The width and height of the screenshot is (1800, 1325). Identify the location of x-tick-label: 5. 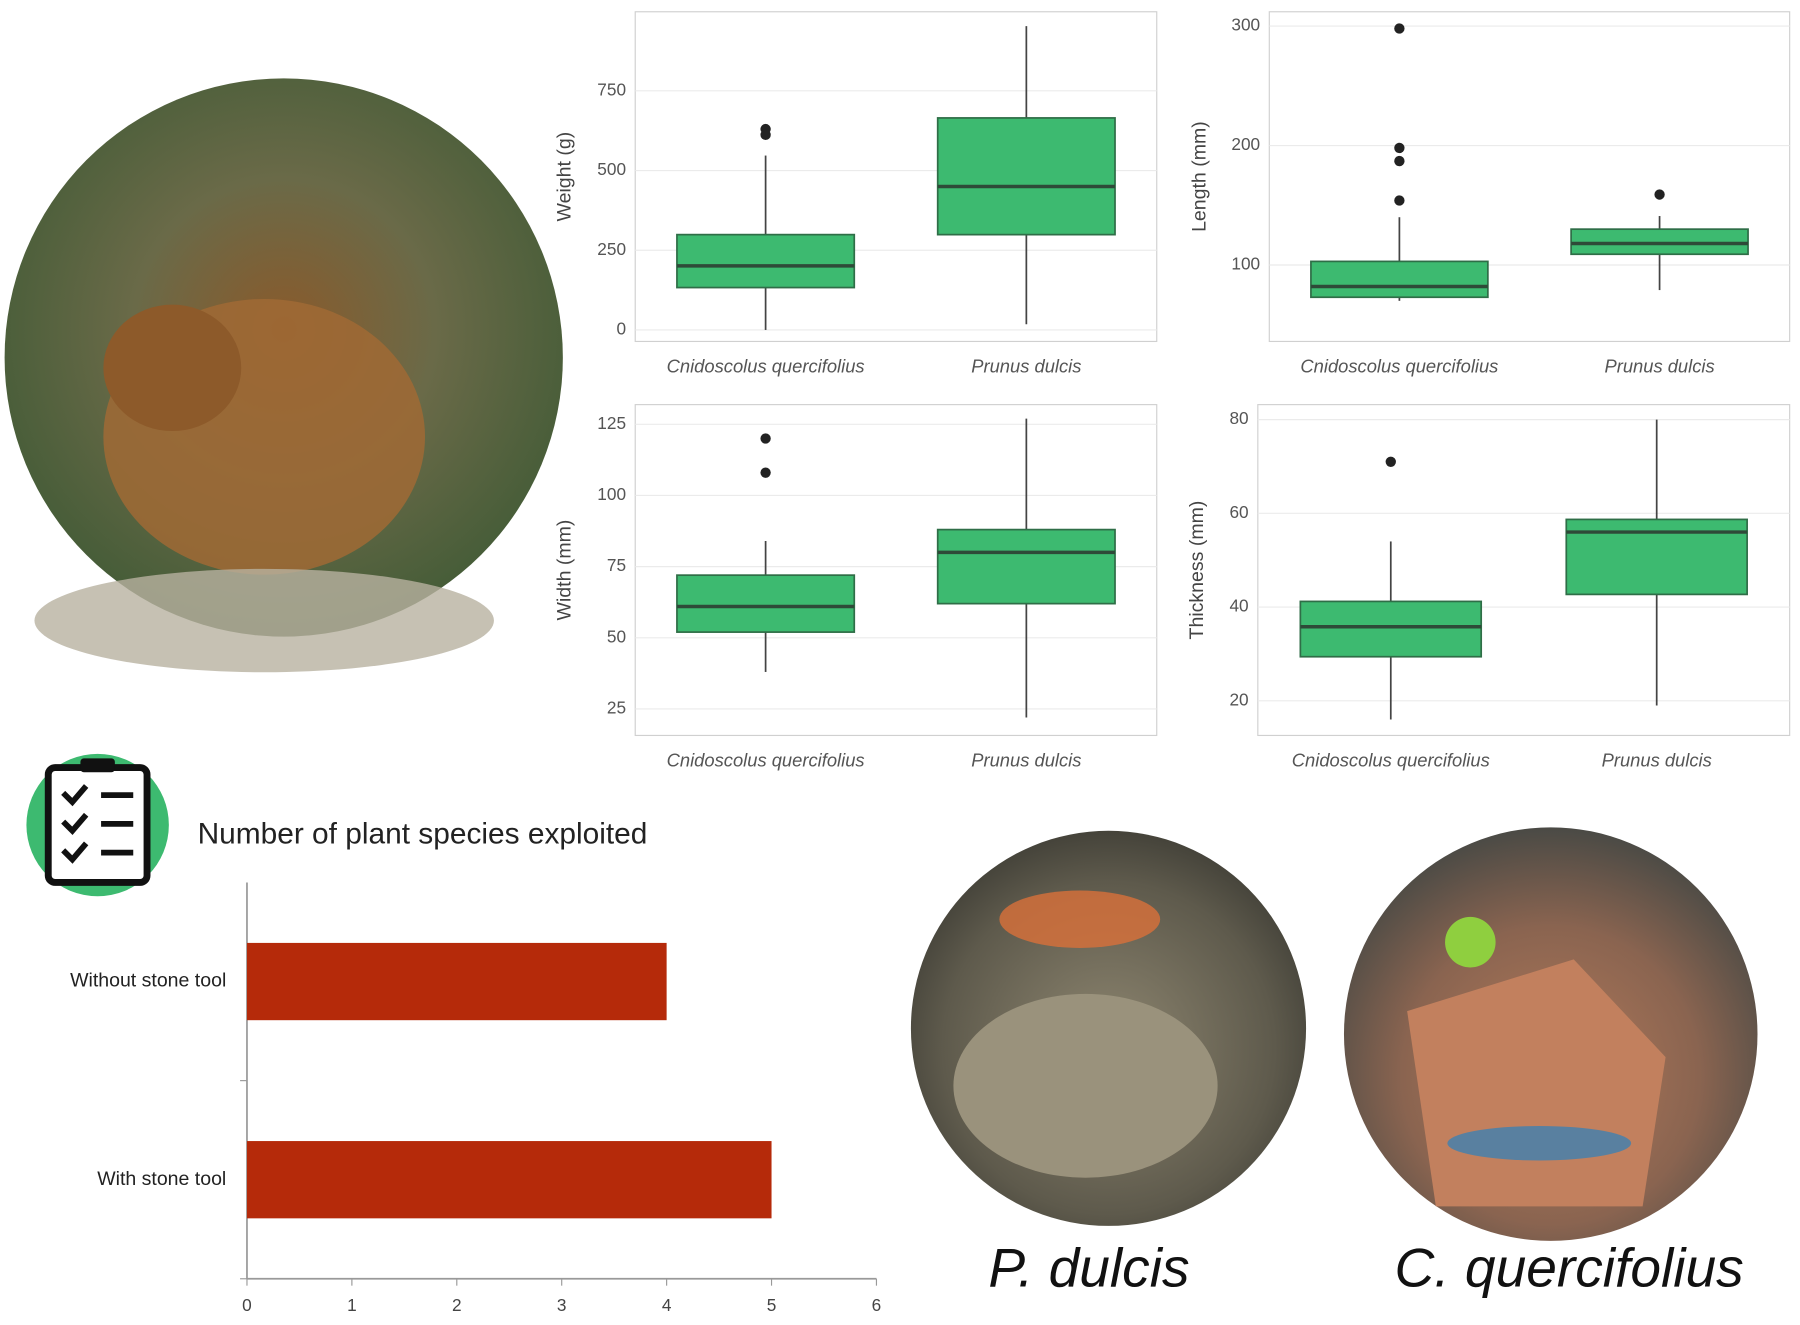
(772, 1305).